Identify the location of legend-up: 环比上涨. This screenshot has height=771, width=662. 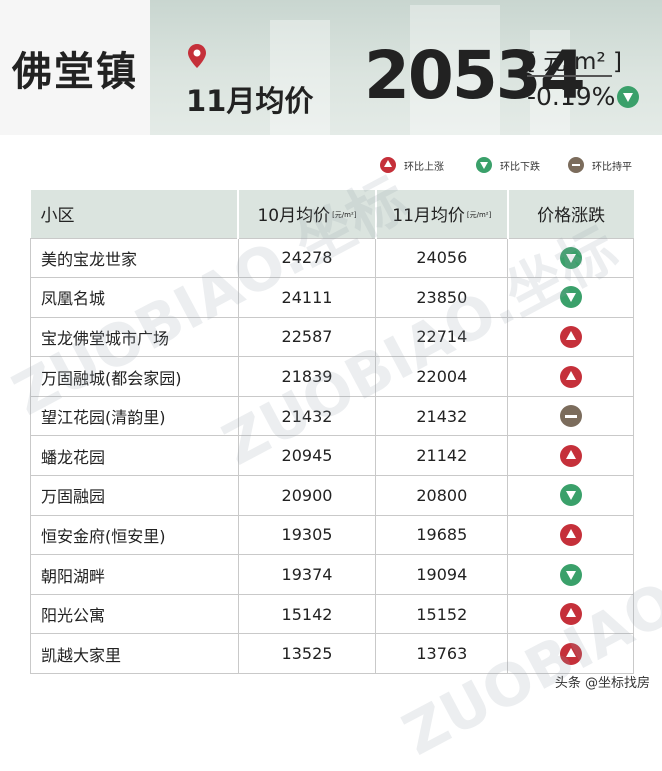
(412, 165).